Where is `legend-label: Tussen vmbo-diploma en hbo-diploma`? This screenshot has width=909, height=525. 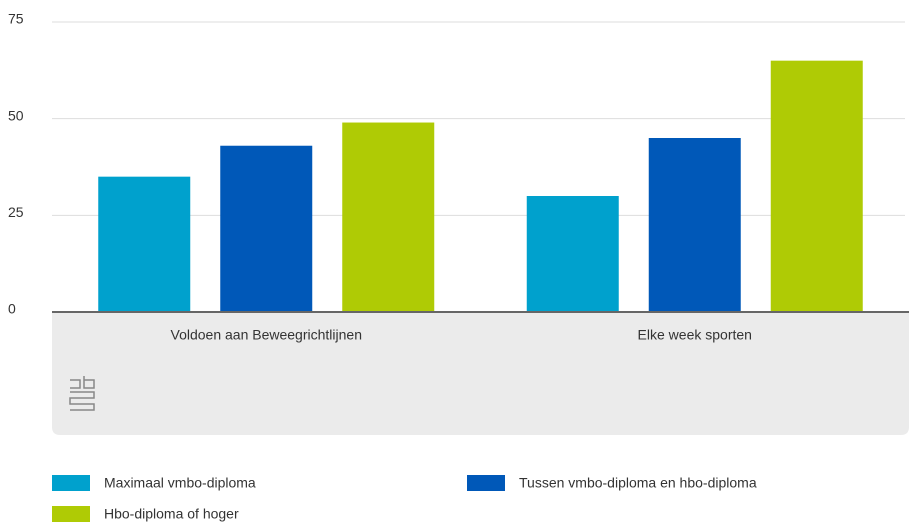
legend-label: Tussen vmbo-diploma en hbo-diploma is located at coordinates (638, 483).